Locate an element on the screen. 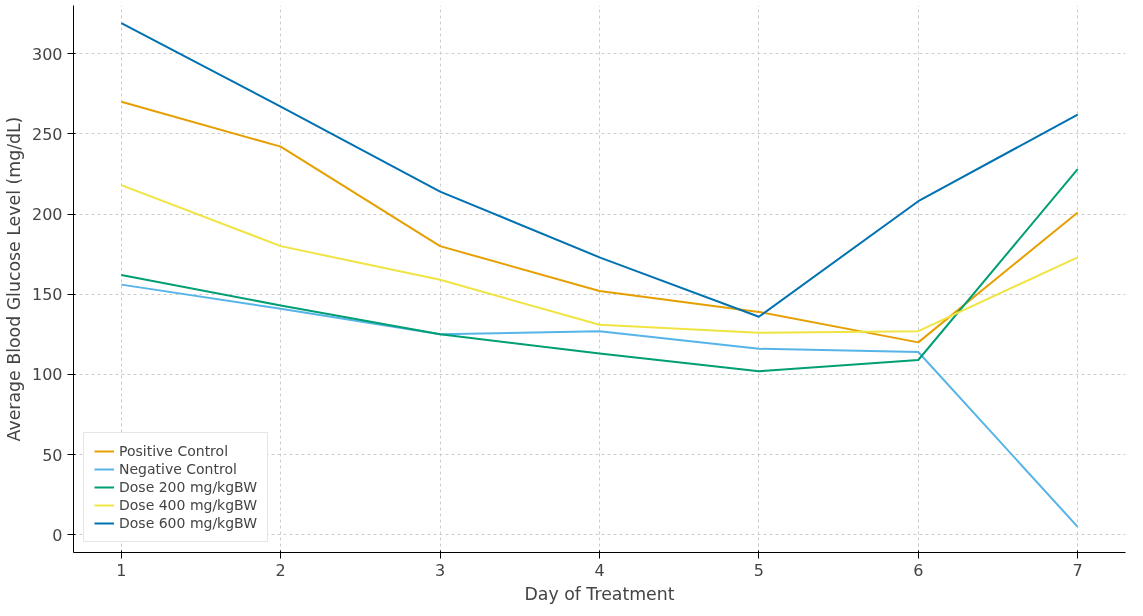 The image size is (1143, 616). y-tick-label: 50 is located at coordinates (52, 455).